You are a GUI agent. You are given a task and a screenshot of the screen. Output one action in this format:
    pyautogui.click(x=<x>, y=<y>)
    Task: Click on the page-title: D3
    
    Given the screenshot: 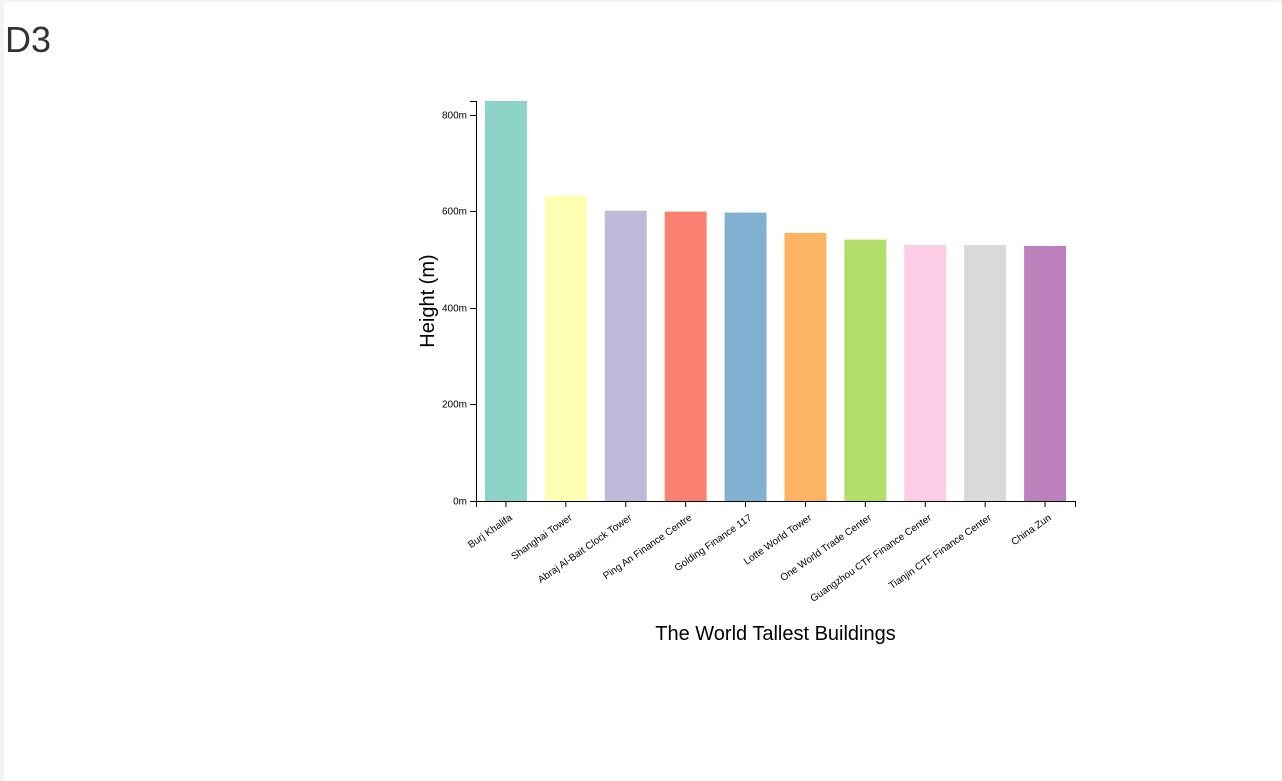 What is the action you would take?
    pyautogui.click(x=28, y=39)
    